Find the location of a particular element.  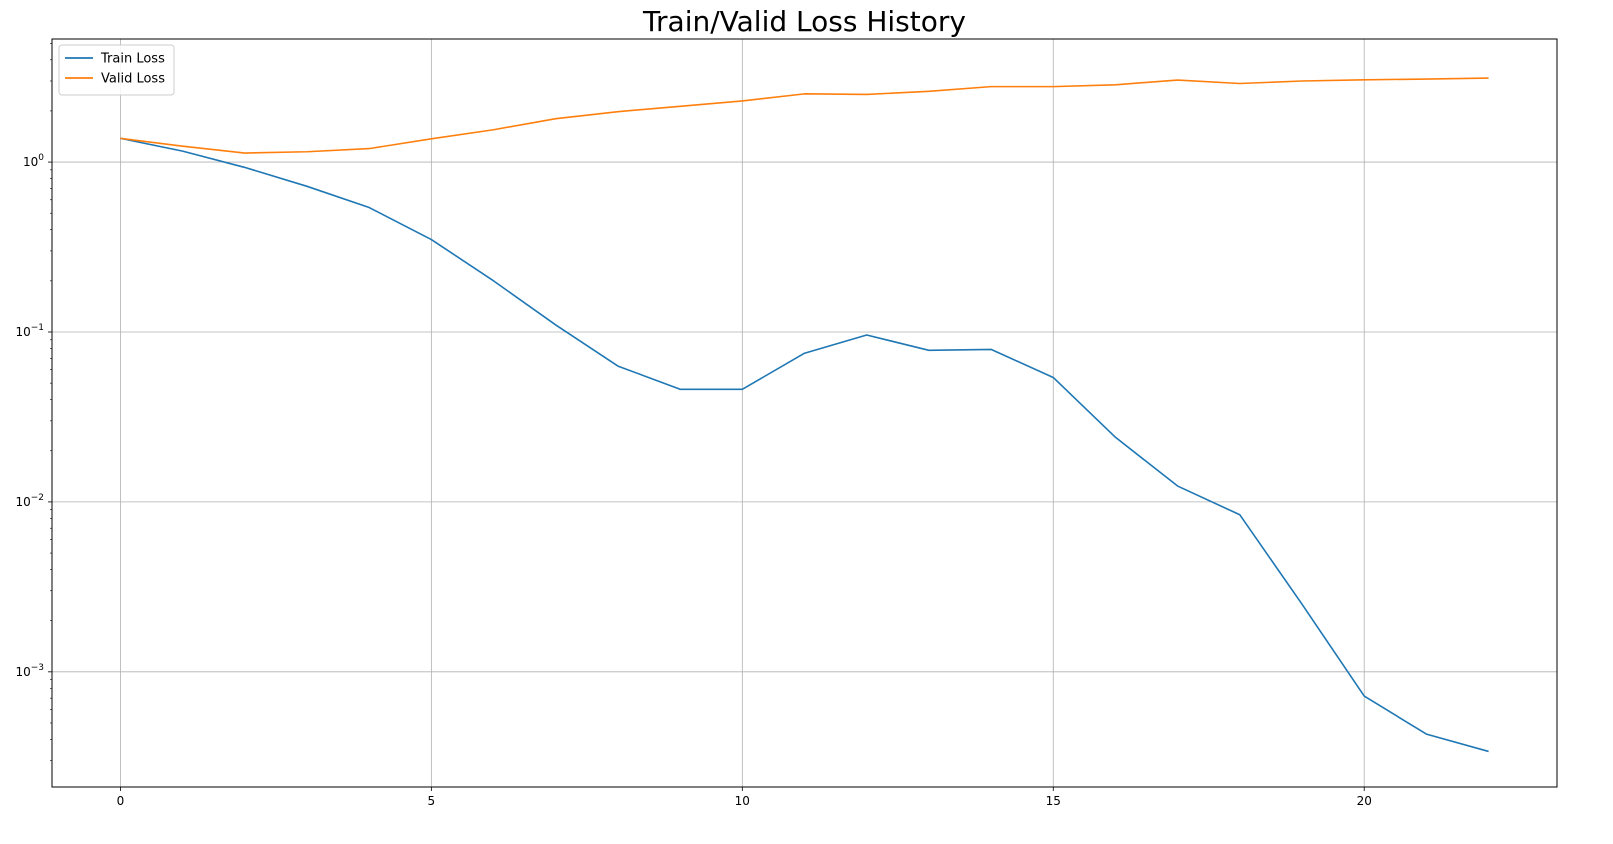

chart-title: Train/Valid Loss History is located at coordinates (804, 21).